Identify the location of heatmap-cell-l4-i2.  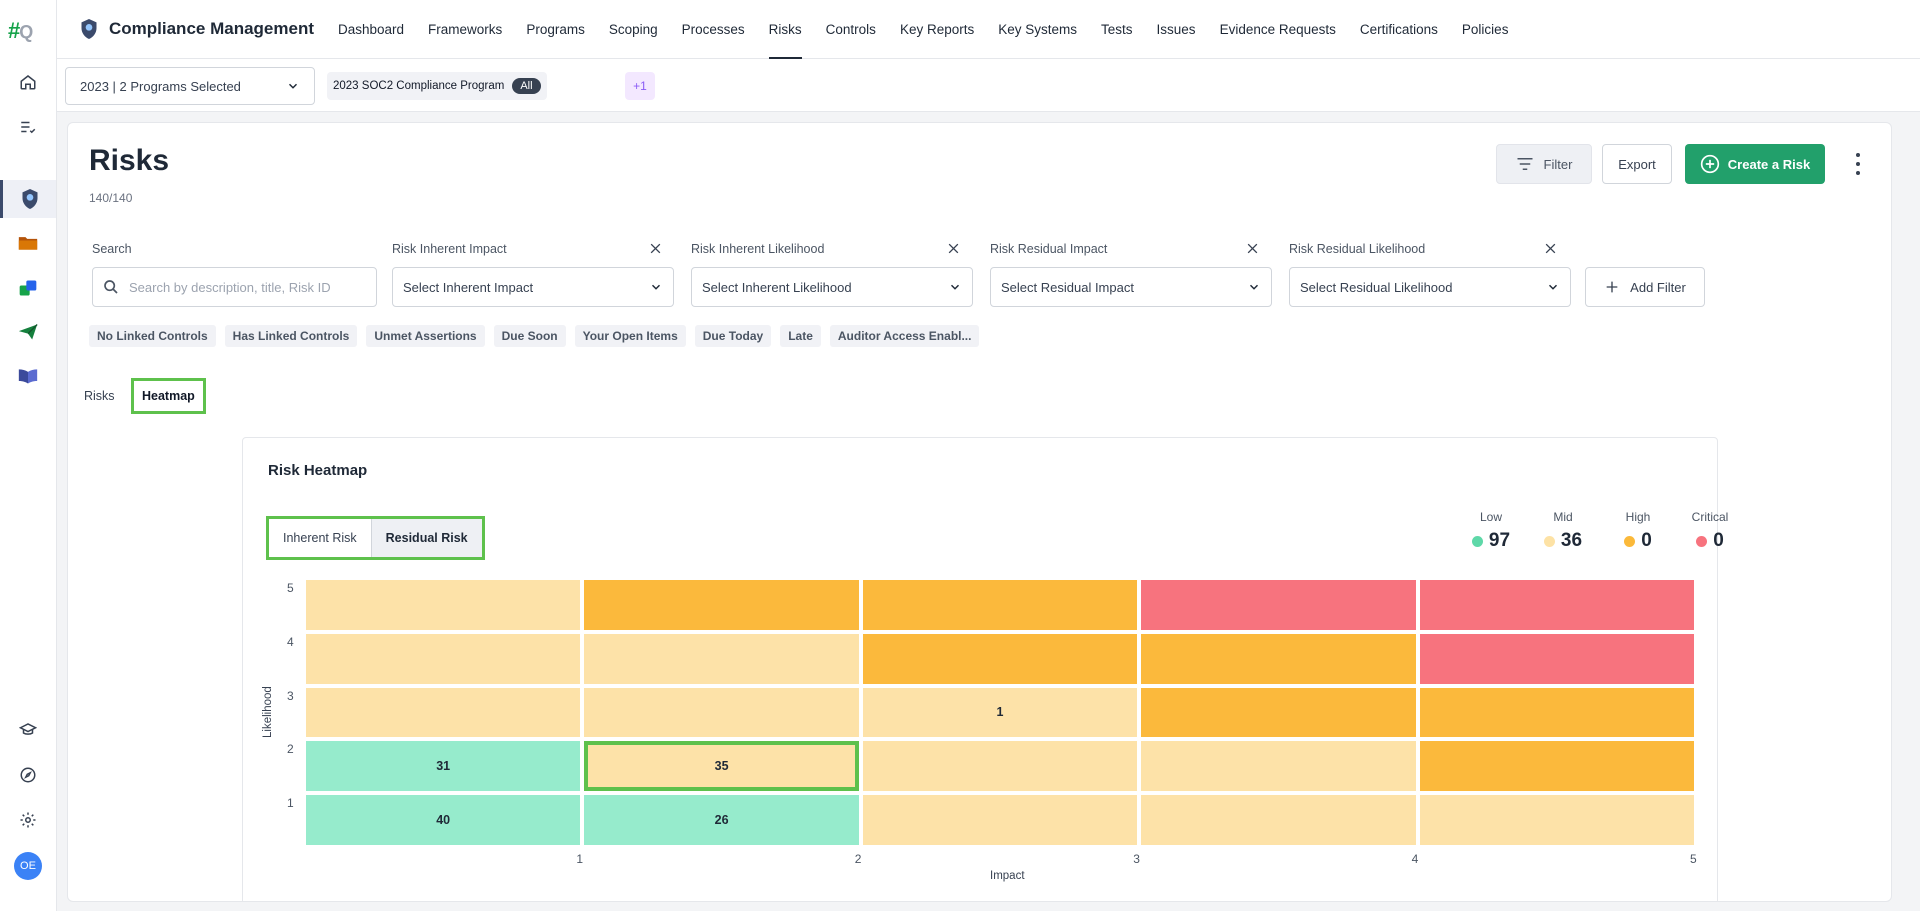
(721, 658).